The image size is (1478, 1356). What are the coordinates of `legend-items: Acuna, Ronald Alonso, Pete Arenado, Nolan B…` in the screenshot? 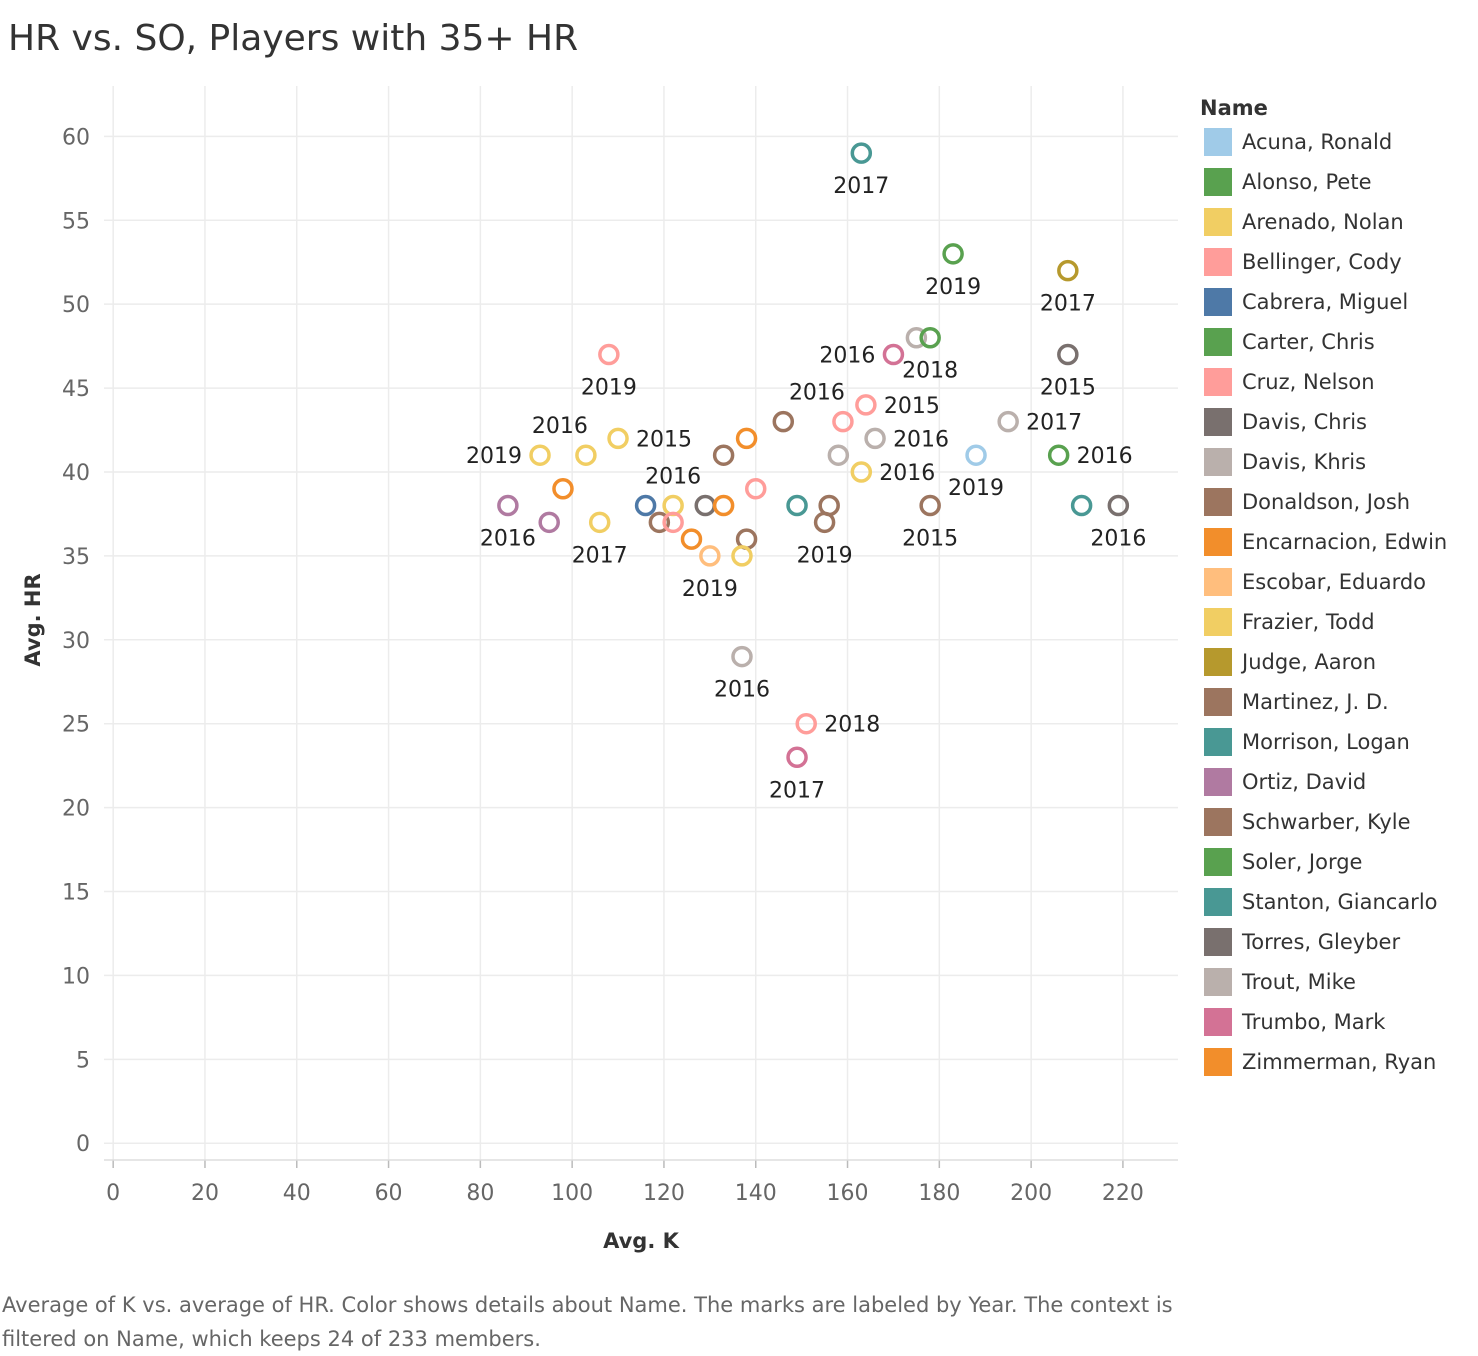 It's located at (1339, 602).